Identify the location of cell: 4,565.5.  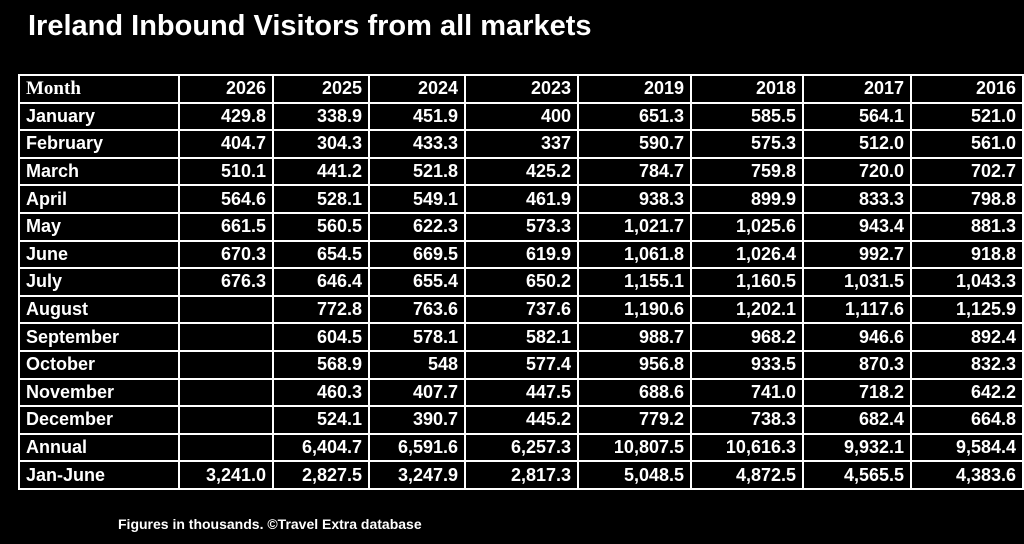
(857, 475).